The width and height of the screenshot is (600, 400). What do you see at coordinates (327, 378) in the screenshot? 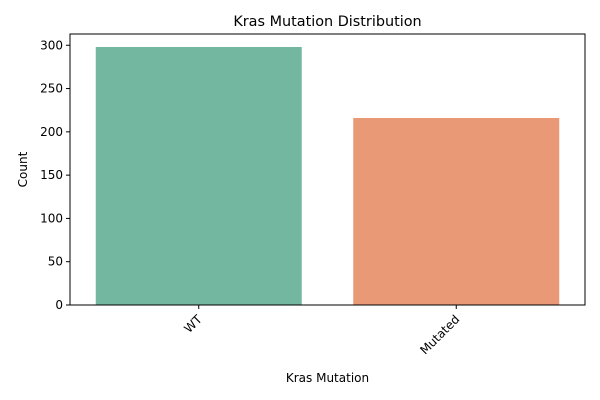
I see `x-axis-label: Kras Mutation` at bounding box center [327, 378].